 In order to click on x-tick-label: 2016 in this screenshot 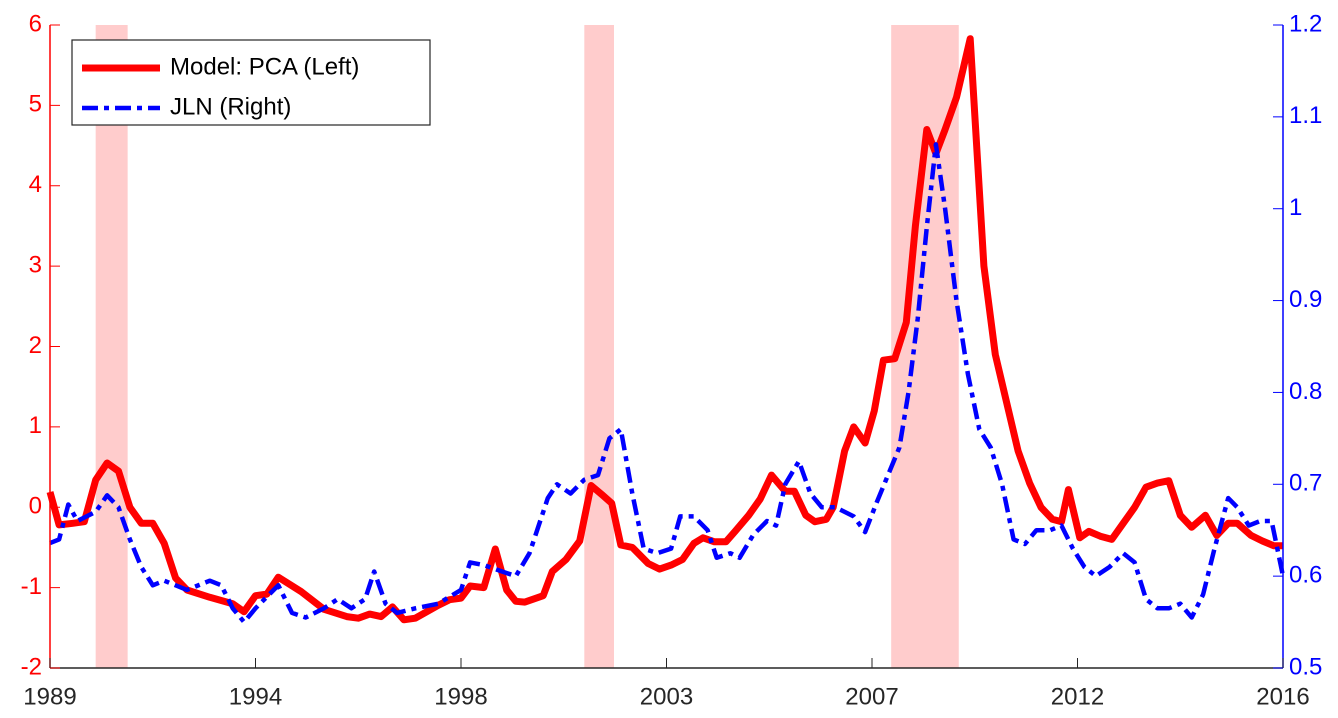, I will do `click(1282, 696)`.